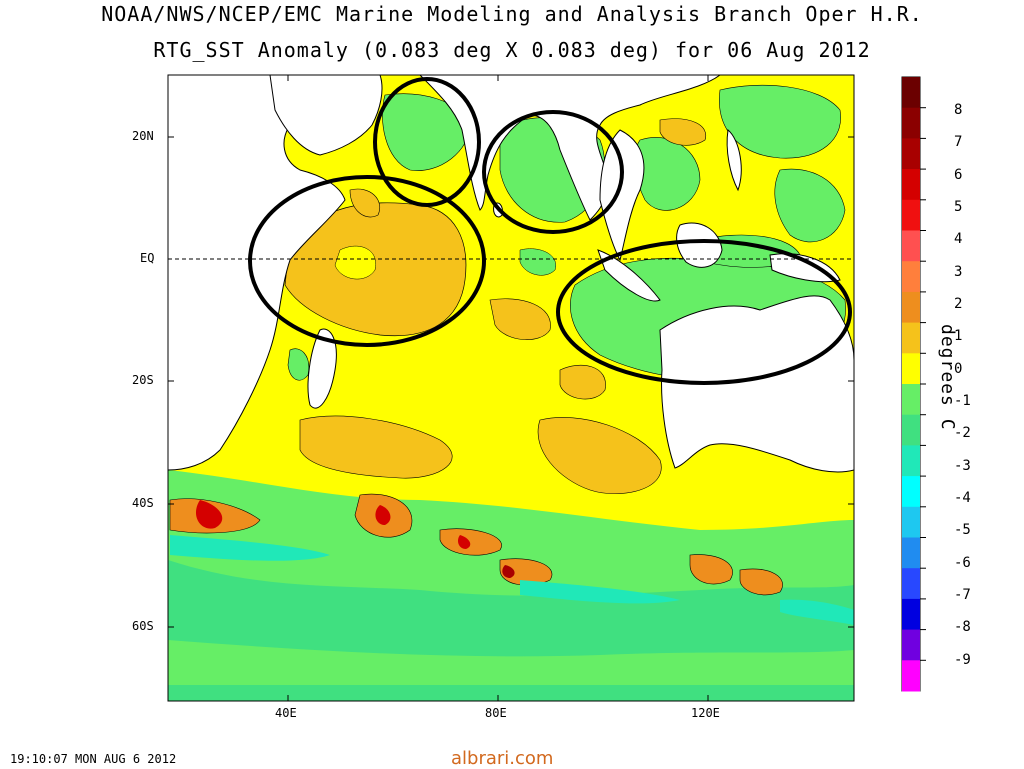  Describe the element at coordinates (143, 380) in the screenshot. I see `lat-label-20s: 20S` at that location.